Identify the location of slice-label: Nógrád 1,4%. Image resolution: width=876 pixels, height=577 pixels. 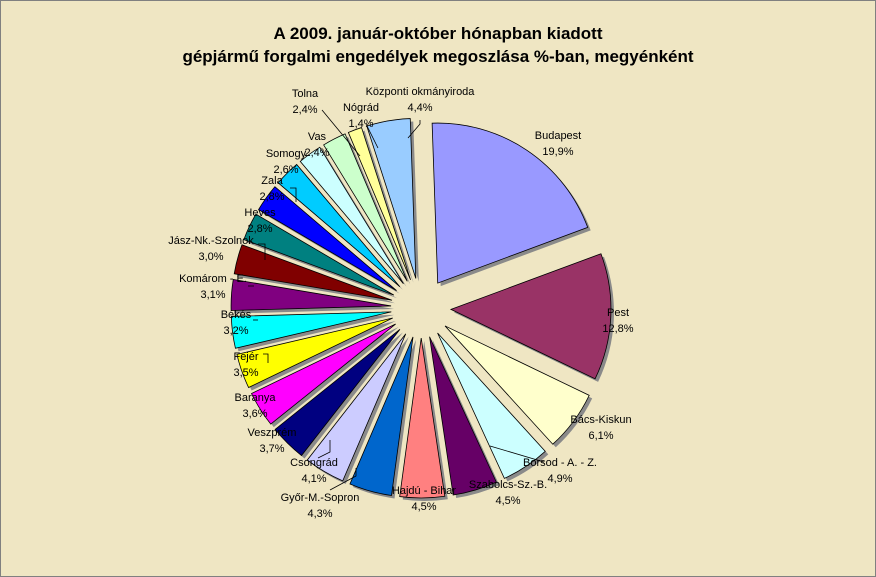
(361, 116).